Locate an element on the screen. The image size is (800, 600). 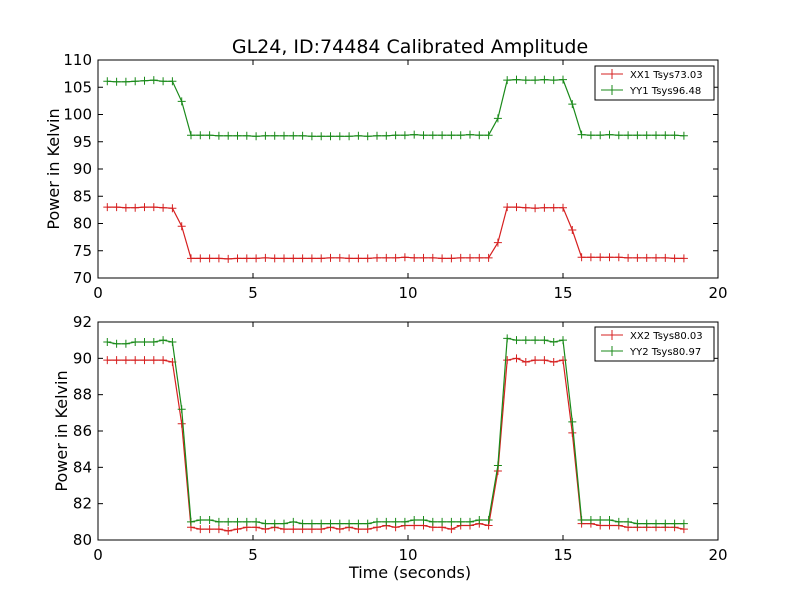
top-y-axis-label: Power in Kelvin is located at coordinates (53, 168).